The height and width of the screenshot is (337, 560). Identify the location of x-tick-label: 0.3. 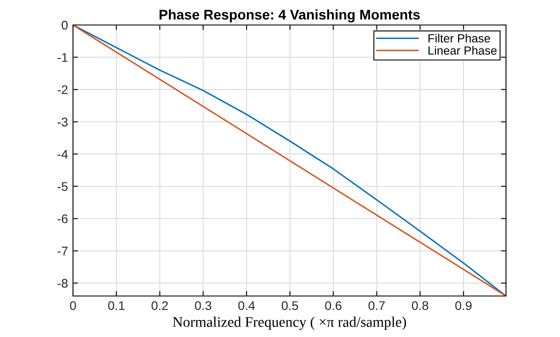
(203, 305).